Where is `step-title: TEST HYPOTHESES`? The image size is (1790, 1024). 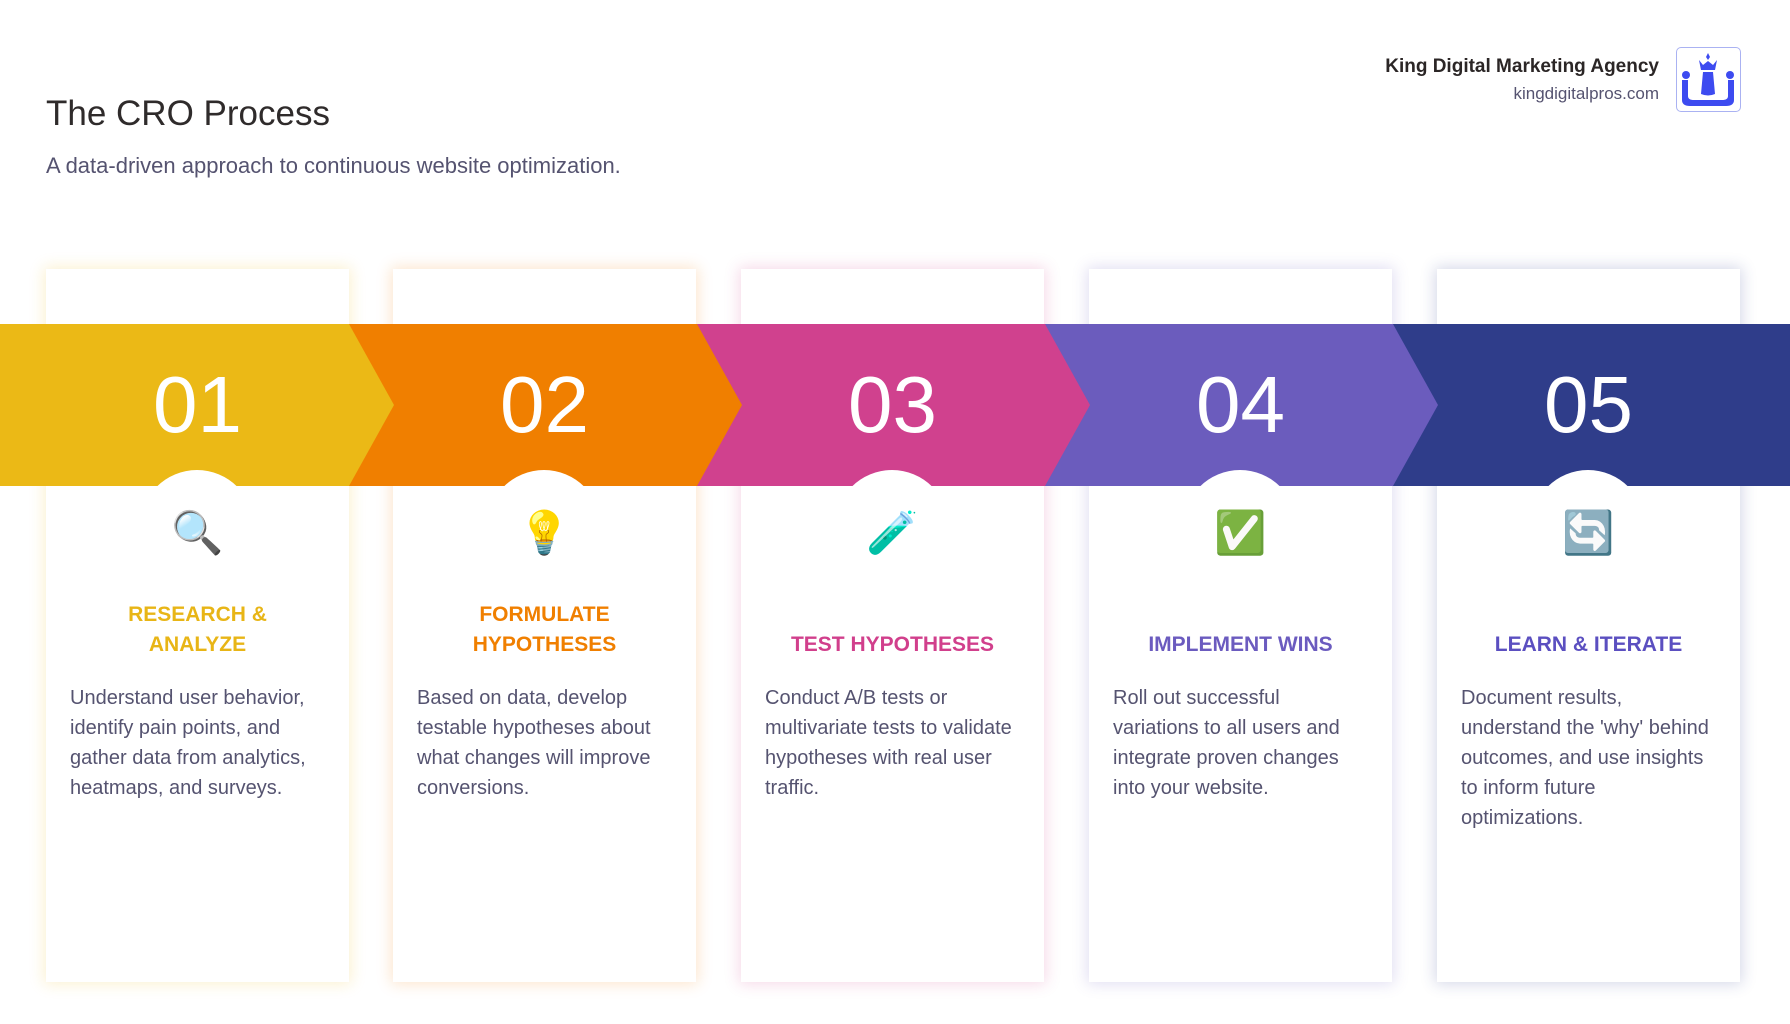
step-title: TEST HYPOTHESES is located at coordinates (892, 644).